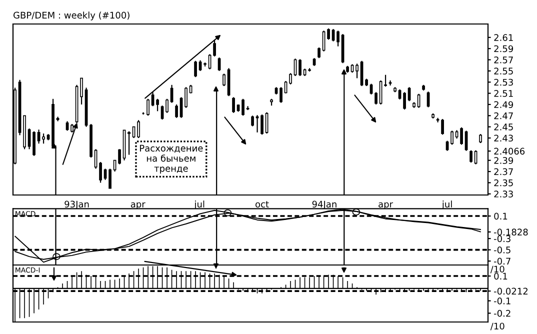 This screenshot has width=537, height=334. What do you see at coordinates (503, 138) in the screenshot?
I see `y-tick-label: 2.43` at bounding box center [503, 138].